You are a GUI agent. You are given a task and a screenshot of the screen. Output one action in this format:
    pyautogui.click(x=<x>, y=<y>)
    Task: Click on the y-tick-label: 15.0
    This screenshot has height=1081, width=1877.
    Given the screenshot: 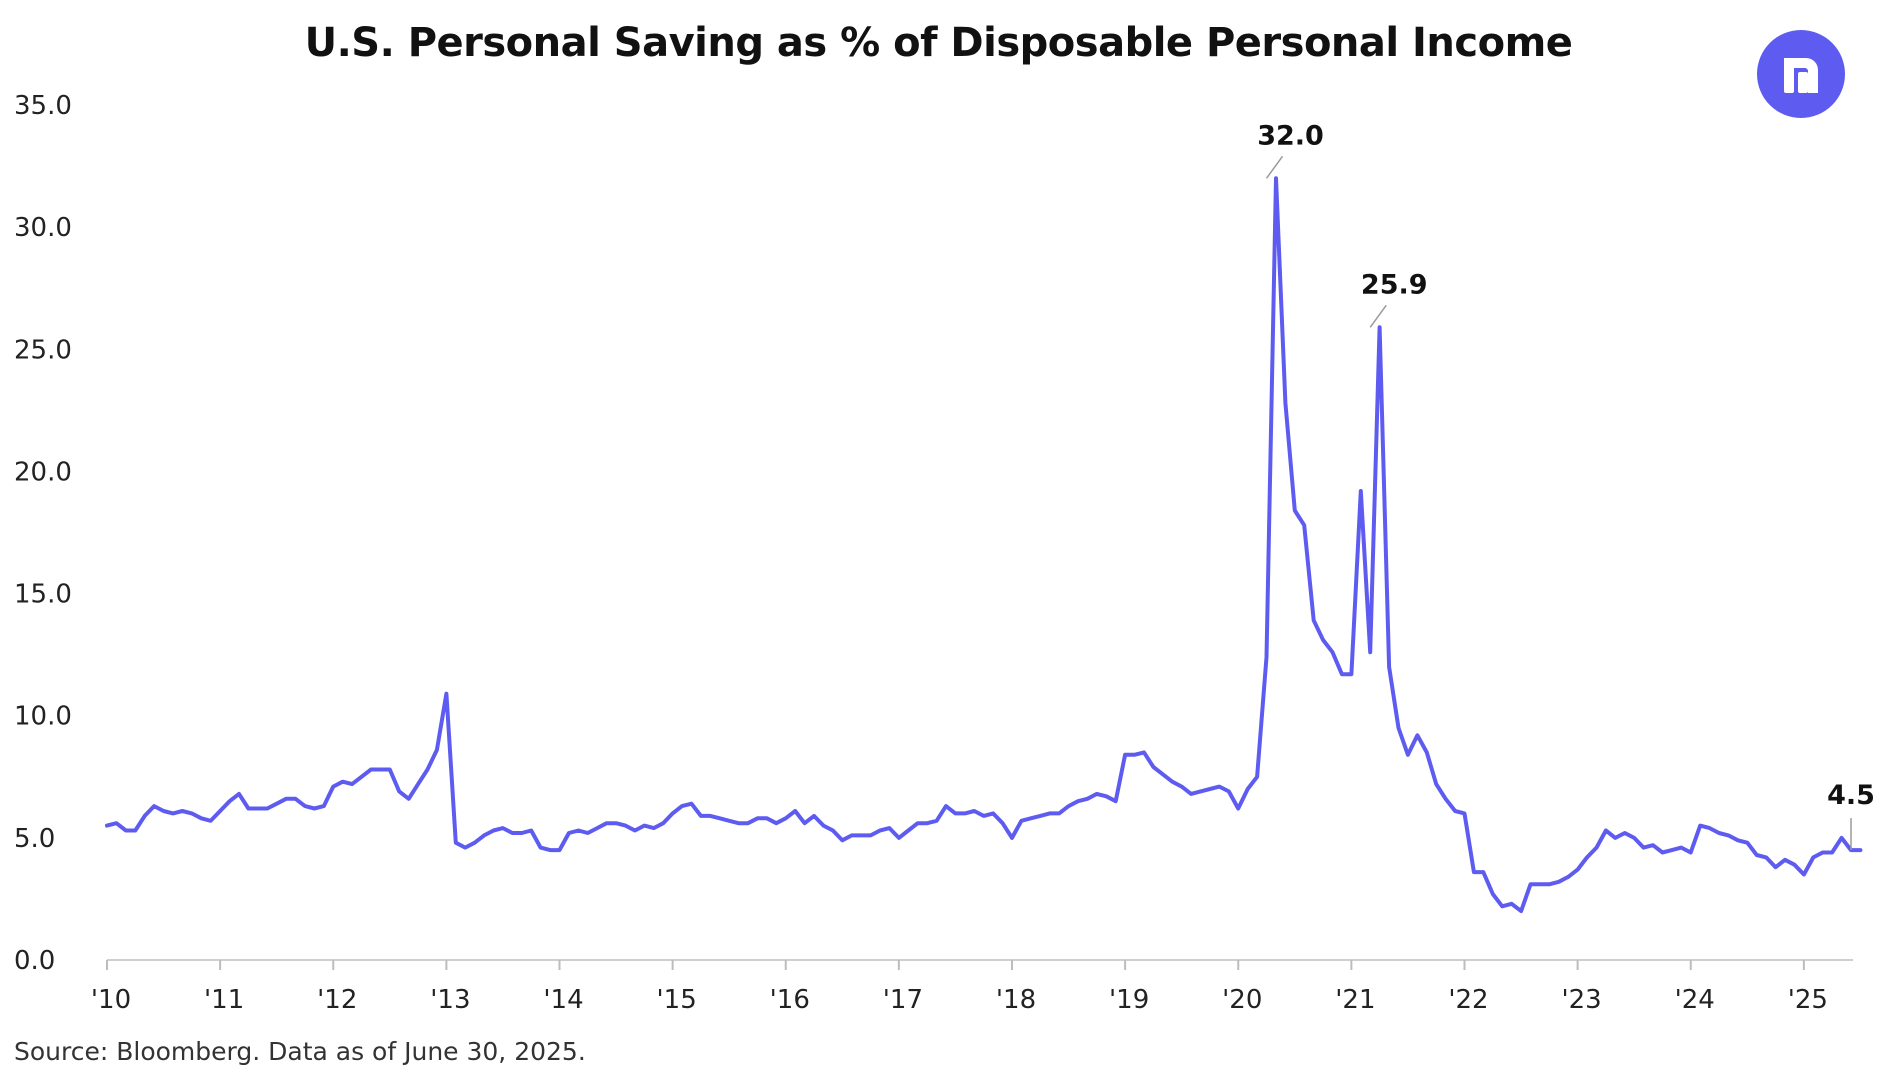 What is the action you would take?
    pyautogui.click(x=43, y=595)
    